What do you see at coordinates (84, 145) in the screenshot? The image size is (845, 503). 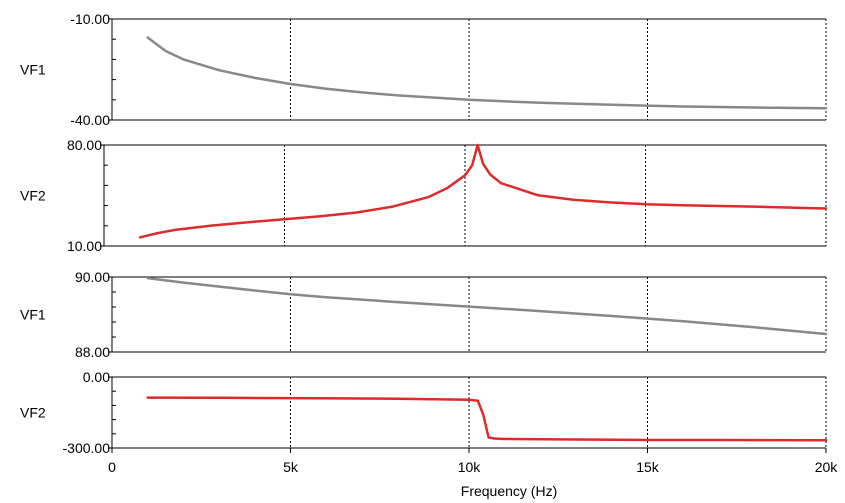 I see `y-tick-label-top: 80.00` at bounding box center [84, 145].